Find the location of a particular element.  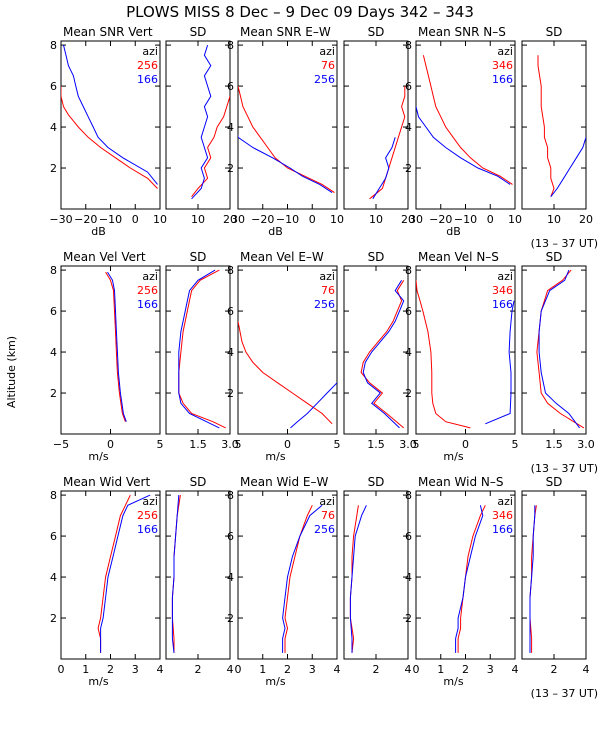

panel-wid-ew-sd: SD 2 4 is located at coordinates (377, 575).